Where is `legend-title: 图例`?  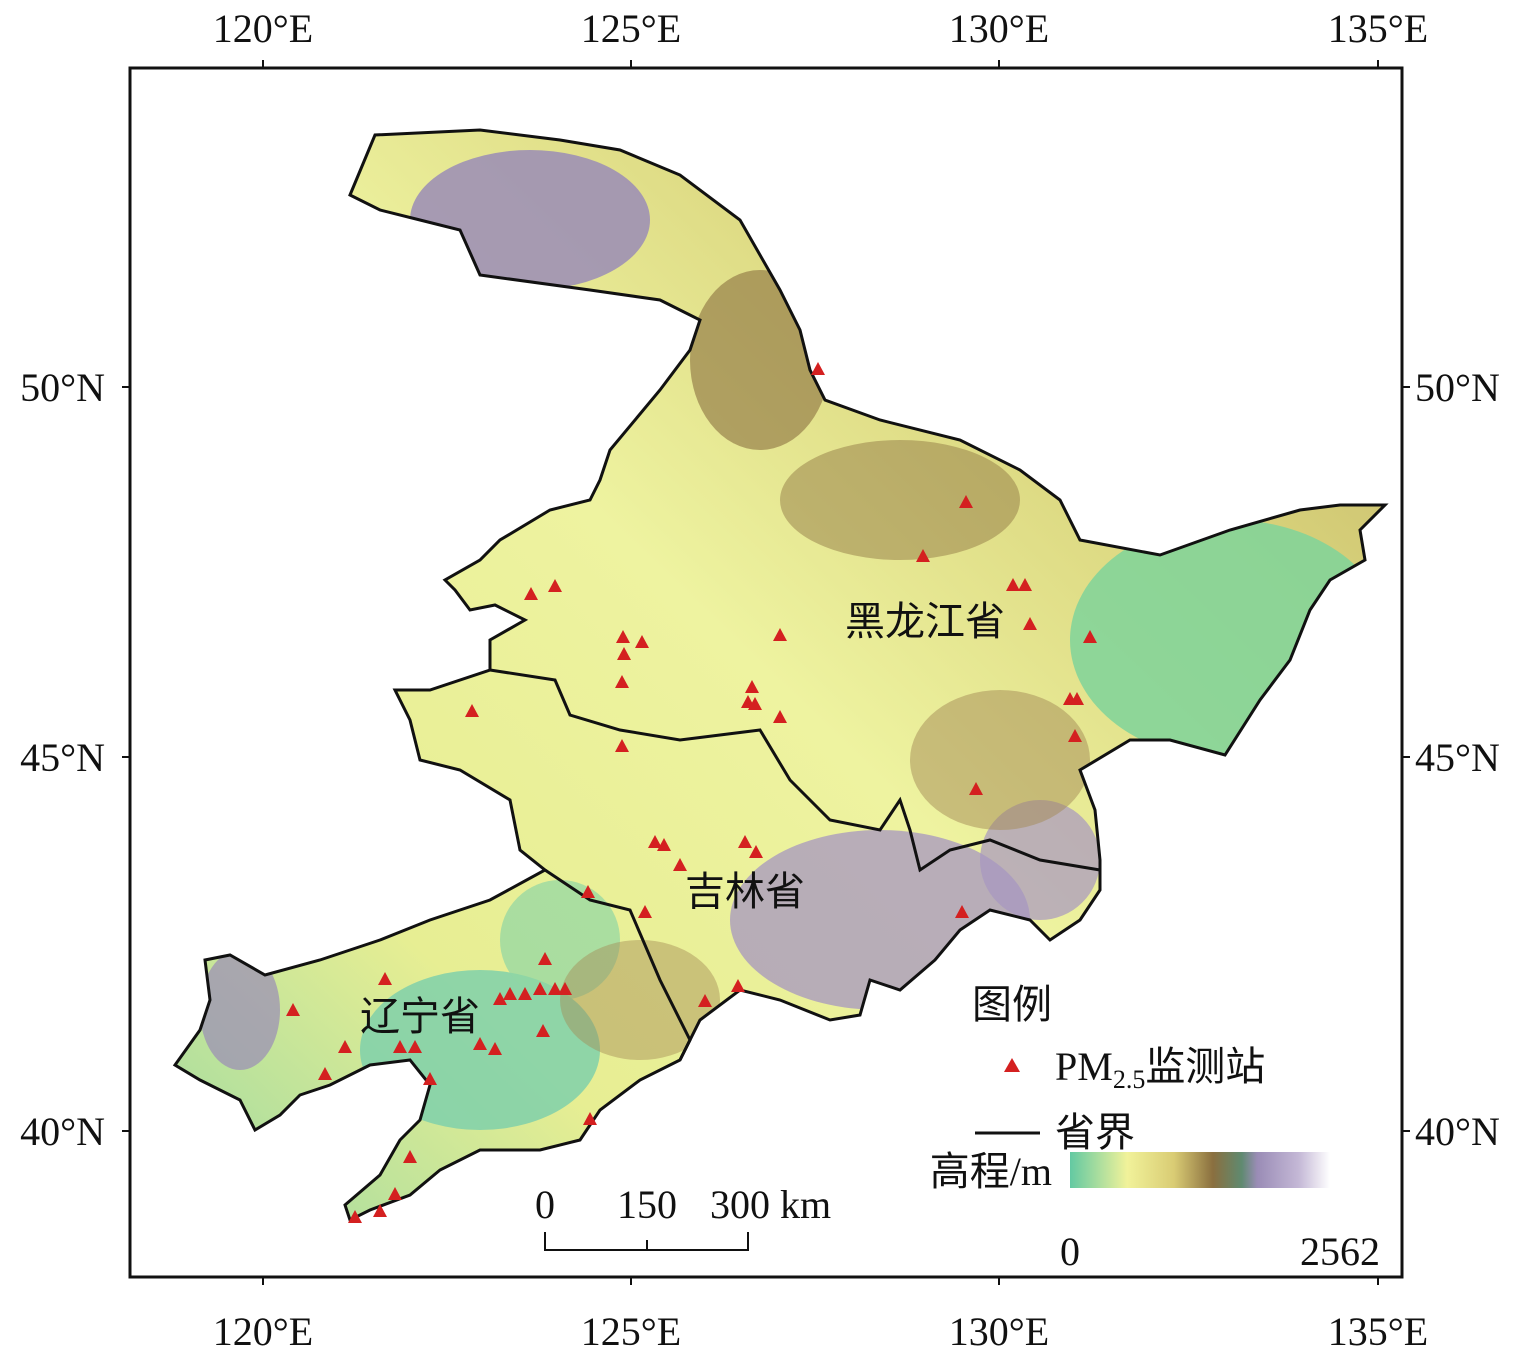 legend-title: 图例 is located at coordinates (1012, 1004).